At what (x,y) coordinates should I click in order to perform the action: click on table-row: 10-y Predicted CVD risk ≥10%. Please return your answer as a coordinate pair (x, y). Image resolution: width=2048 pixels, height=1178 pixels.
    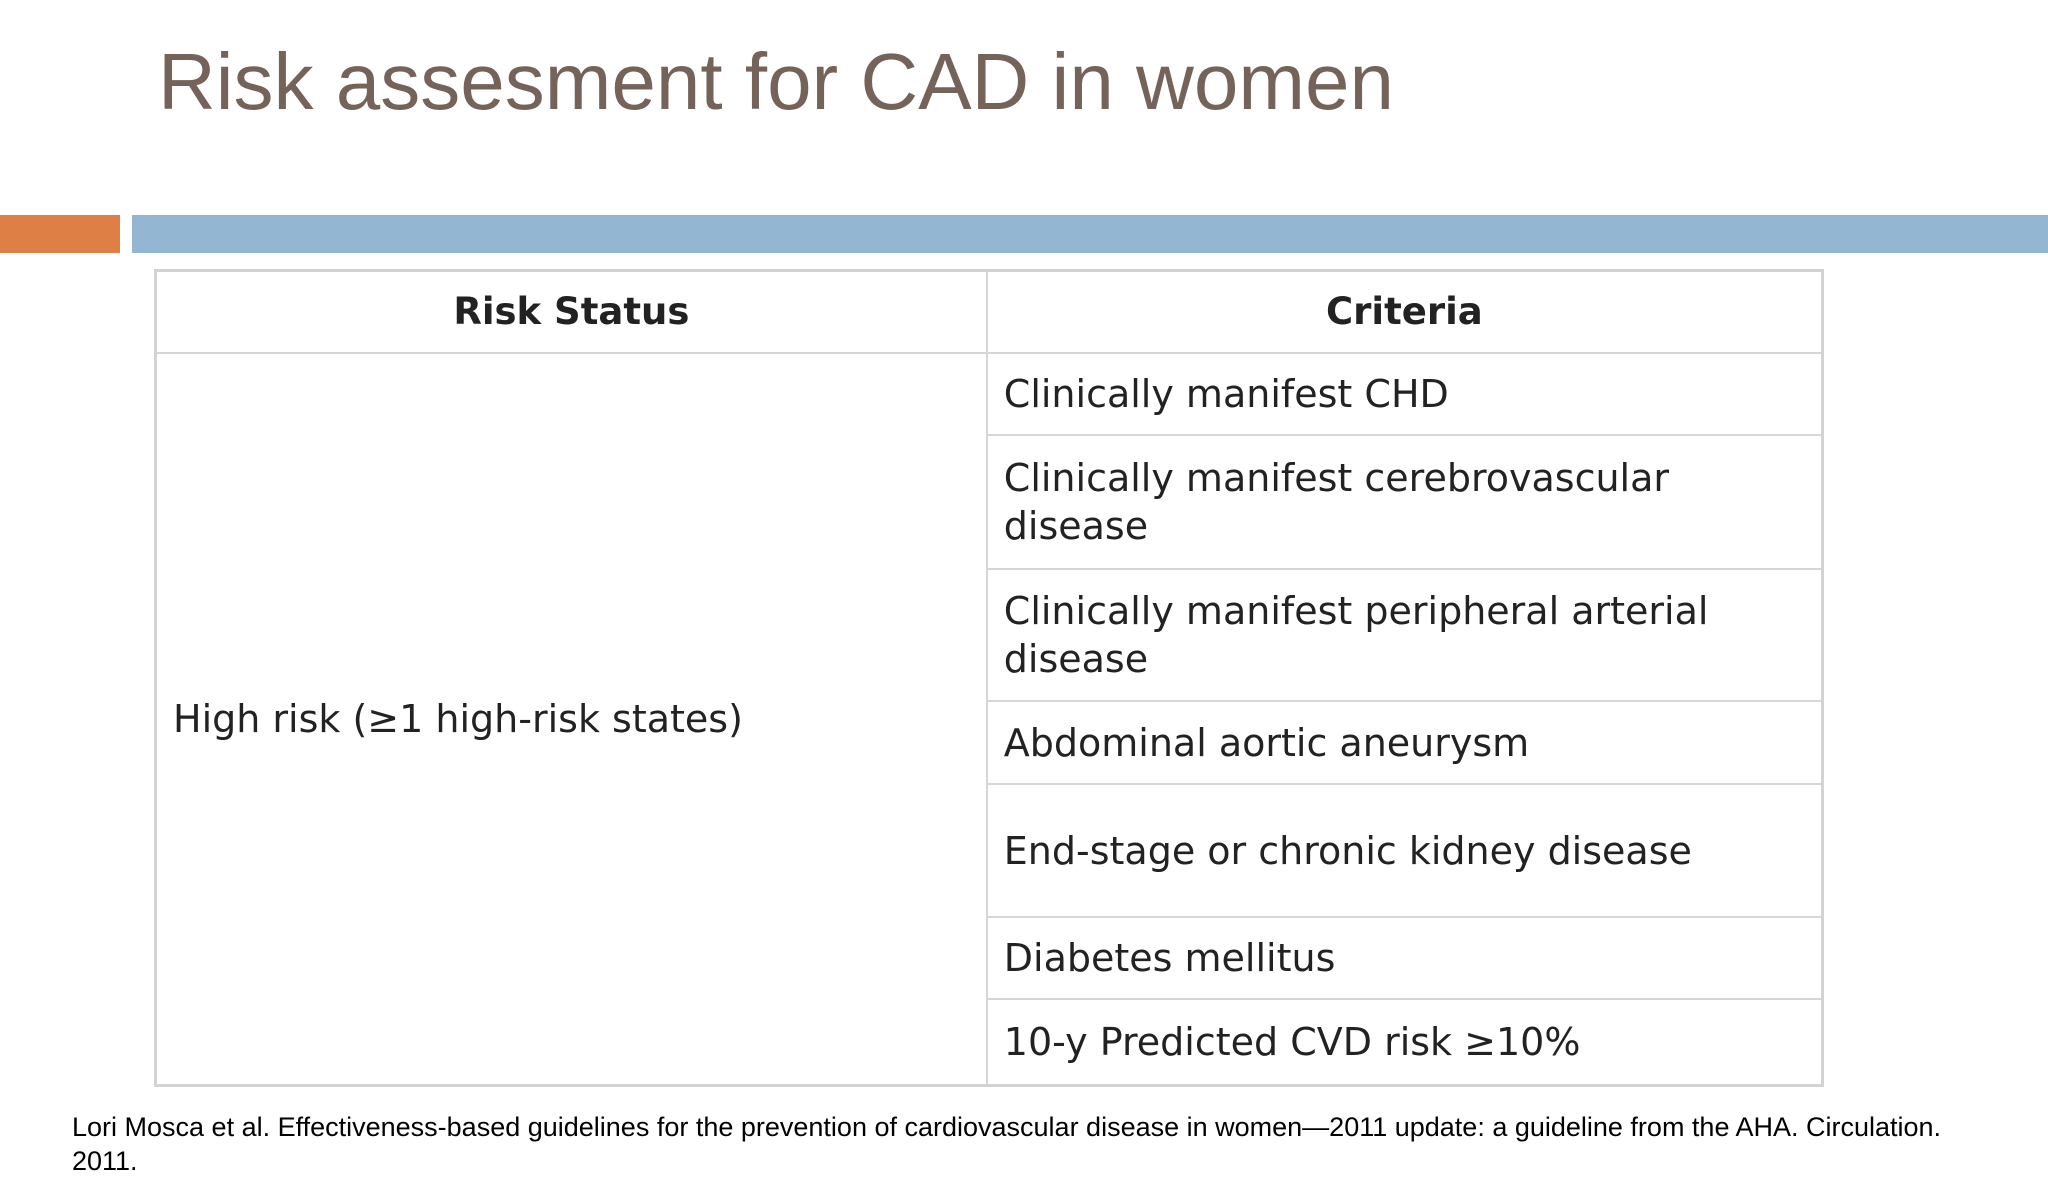
    Looking at the image, I should click on (990, 1042).